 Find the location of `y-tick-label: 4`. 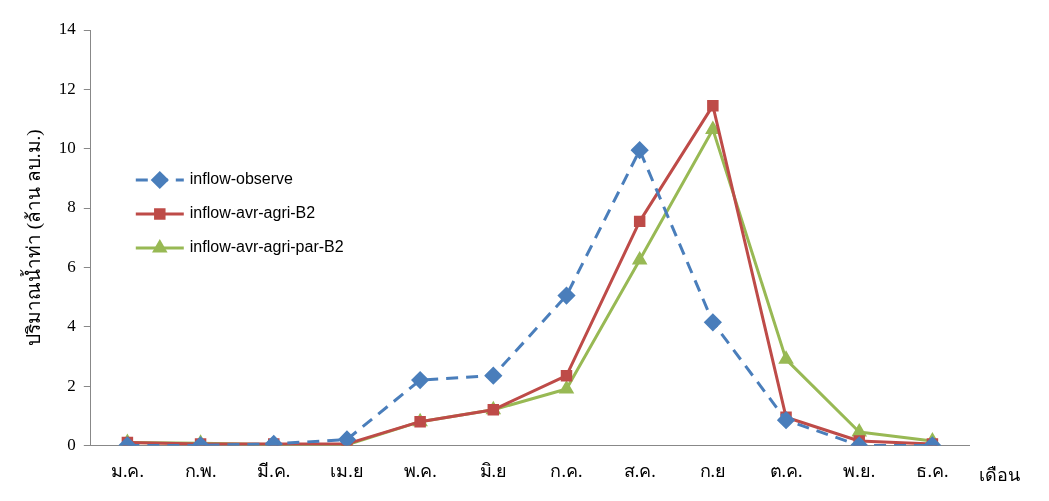

y-tick-label: 4 is located at coordinates (72, 326).